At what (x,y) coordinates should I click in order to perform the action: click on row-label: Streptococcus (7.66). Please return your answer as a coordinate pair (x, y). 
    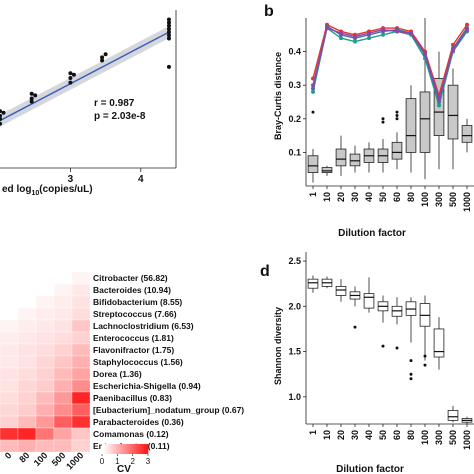
    Looking at the image, I should click on (135, 314).